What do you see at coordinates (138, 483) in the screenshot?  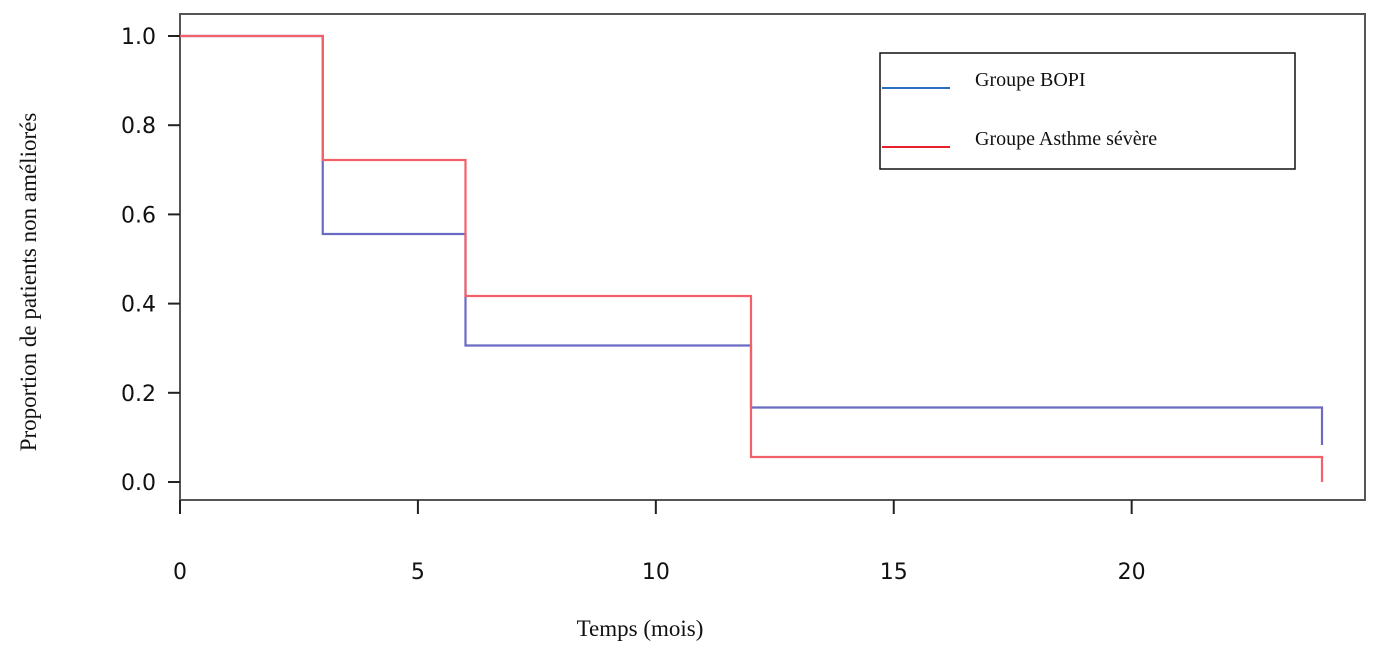 I see `y-tick-label: 0.0` at bounding box center [138, 483].